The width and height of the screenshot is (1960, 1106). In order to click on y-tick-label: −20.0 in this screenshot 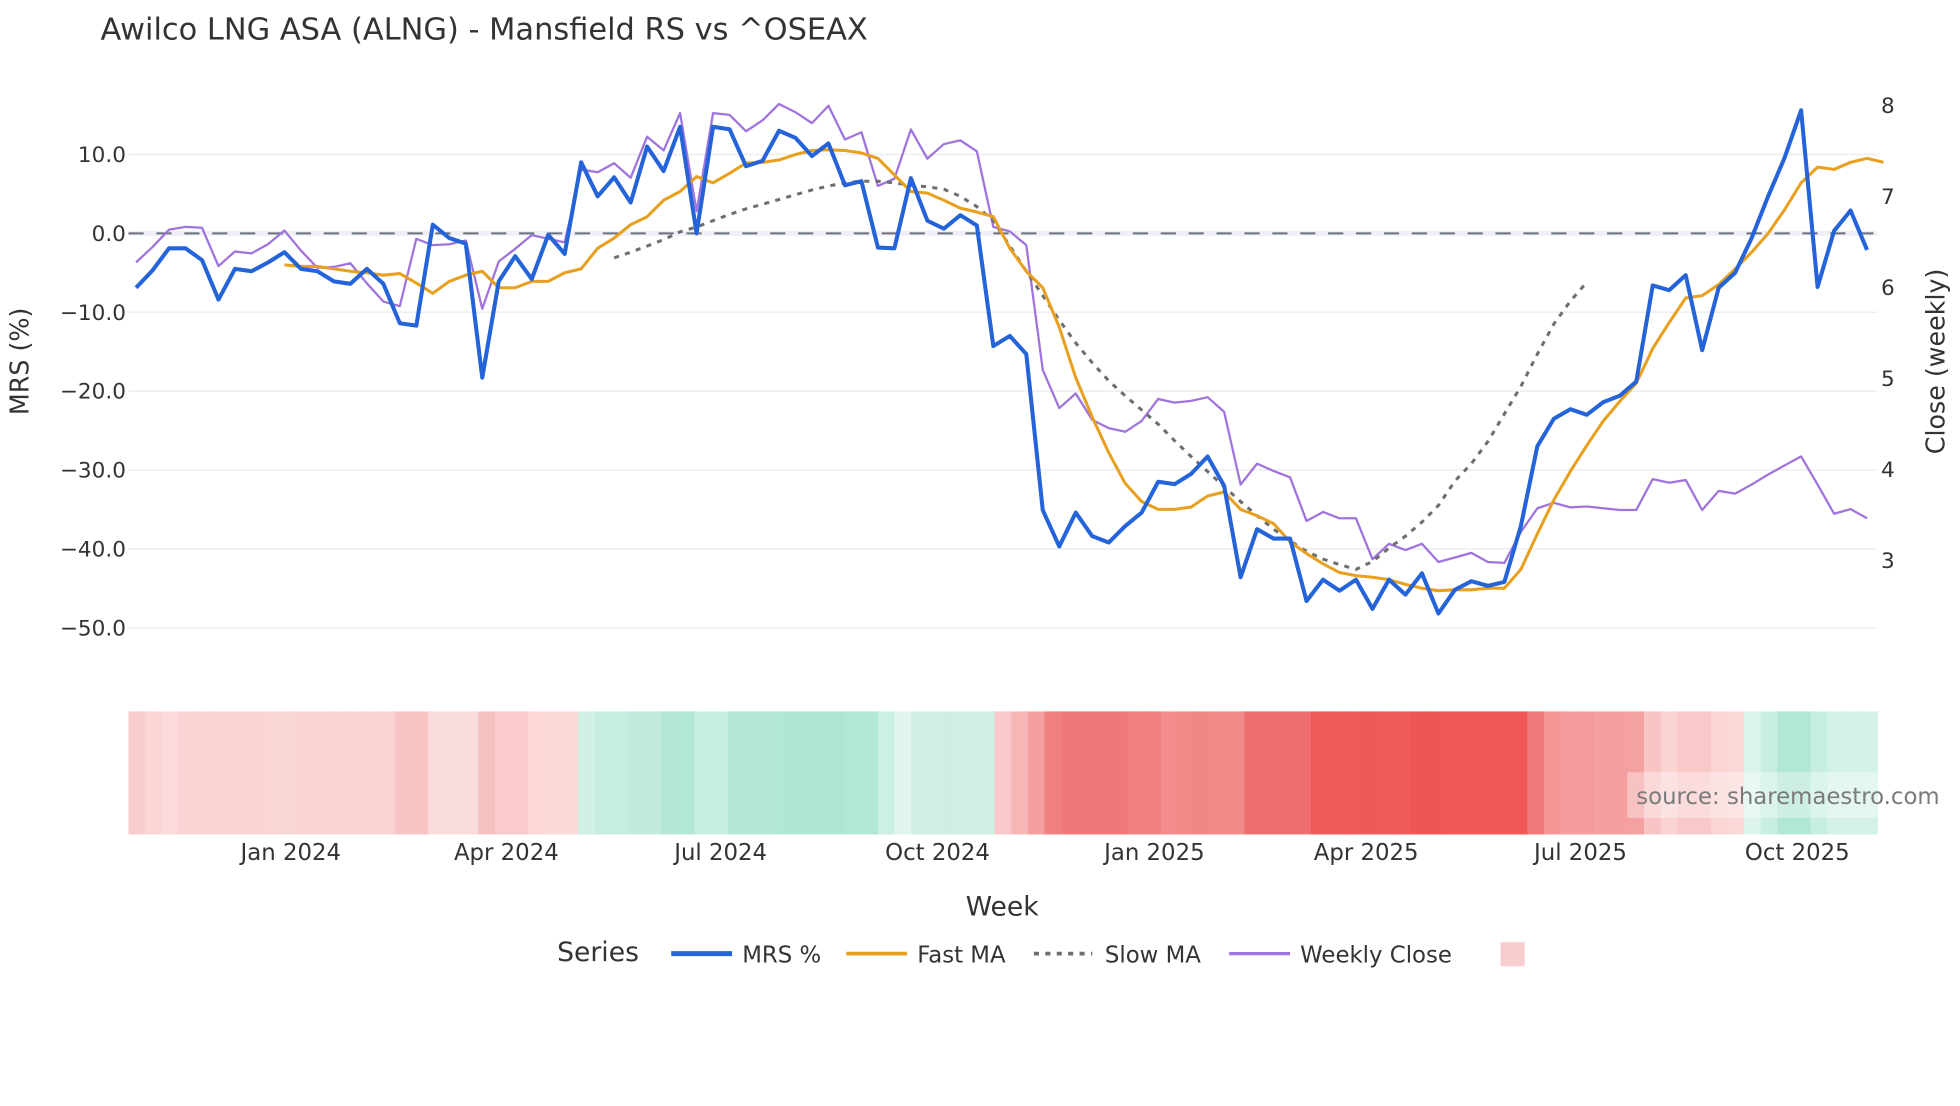, I will do `click(93, 392)`.